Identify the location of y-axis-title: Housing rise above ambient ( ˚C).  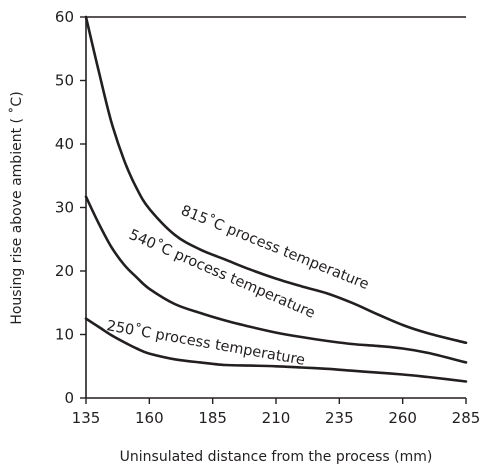
(16, 207).